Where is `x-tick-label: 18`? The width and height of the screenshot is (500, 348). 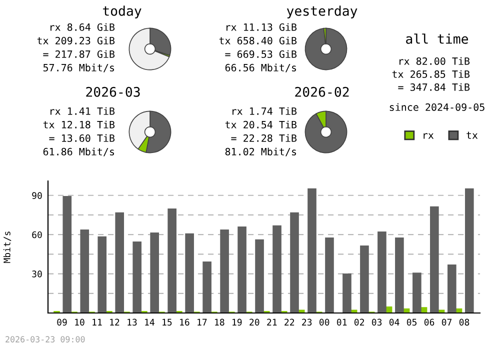
x-tick-label: 18 is located at coordinates (219, 322).